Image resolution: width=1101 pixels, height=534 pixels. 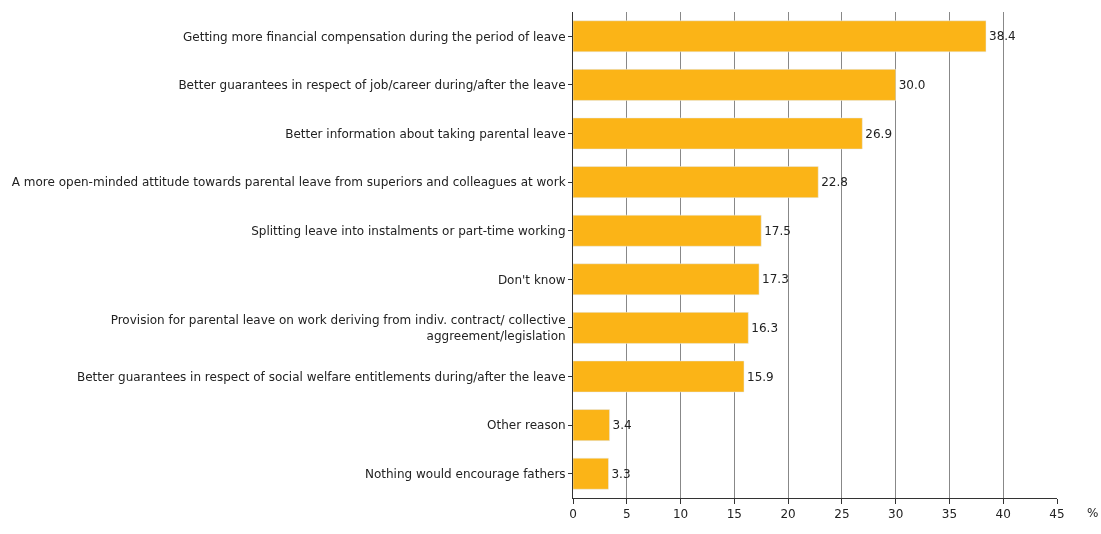 What do you see at coordinates (1057, 514) in the screenshot?
I see `x-tick-label: 45` at bounding box center [1057, 514].